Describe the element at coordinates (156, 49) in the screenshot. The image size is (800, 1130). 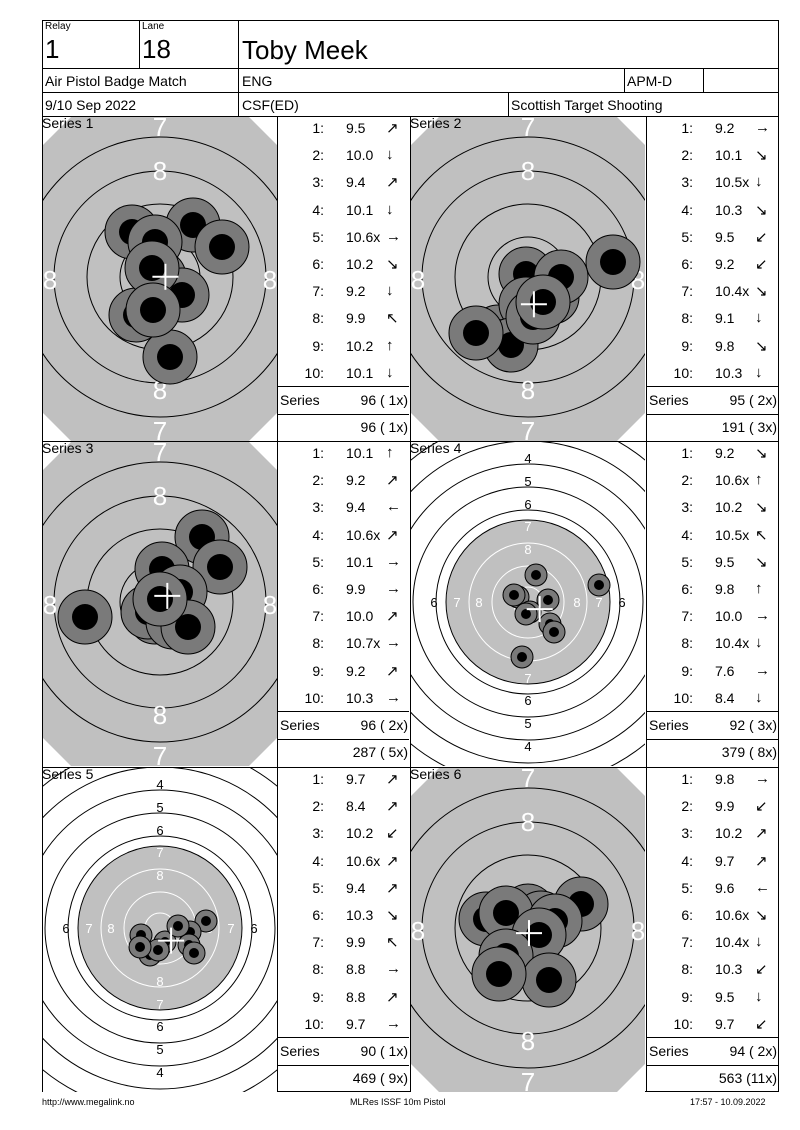
I see `lane-value: 18` at that location.